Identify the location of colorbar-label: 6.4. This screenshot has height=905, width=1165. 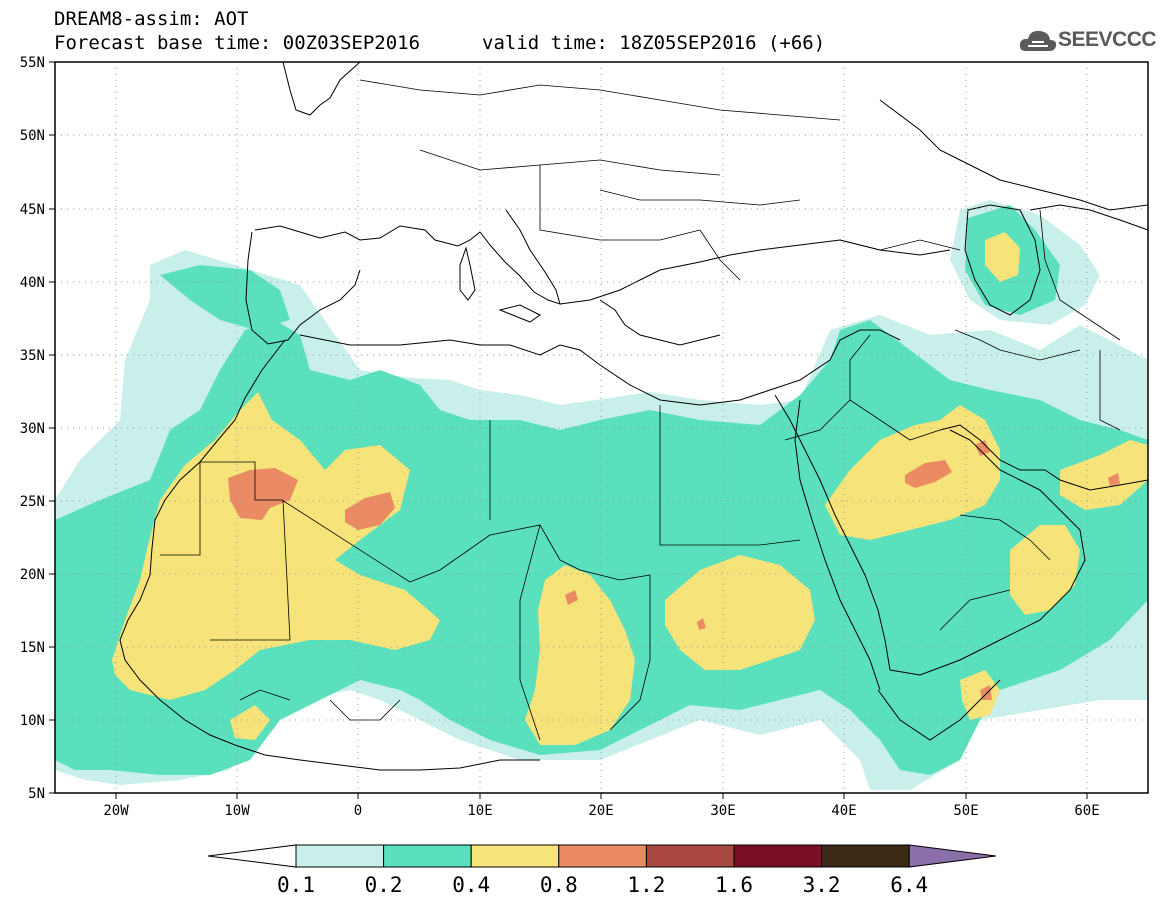
(909, 885).